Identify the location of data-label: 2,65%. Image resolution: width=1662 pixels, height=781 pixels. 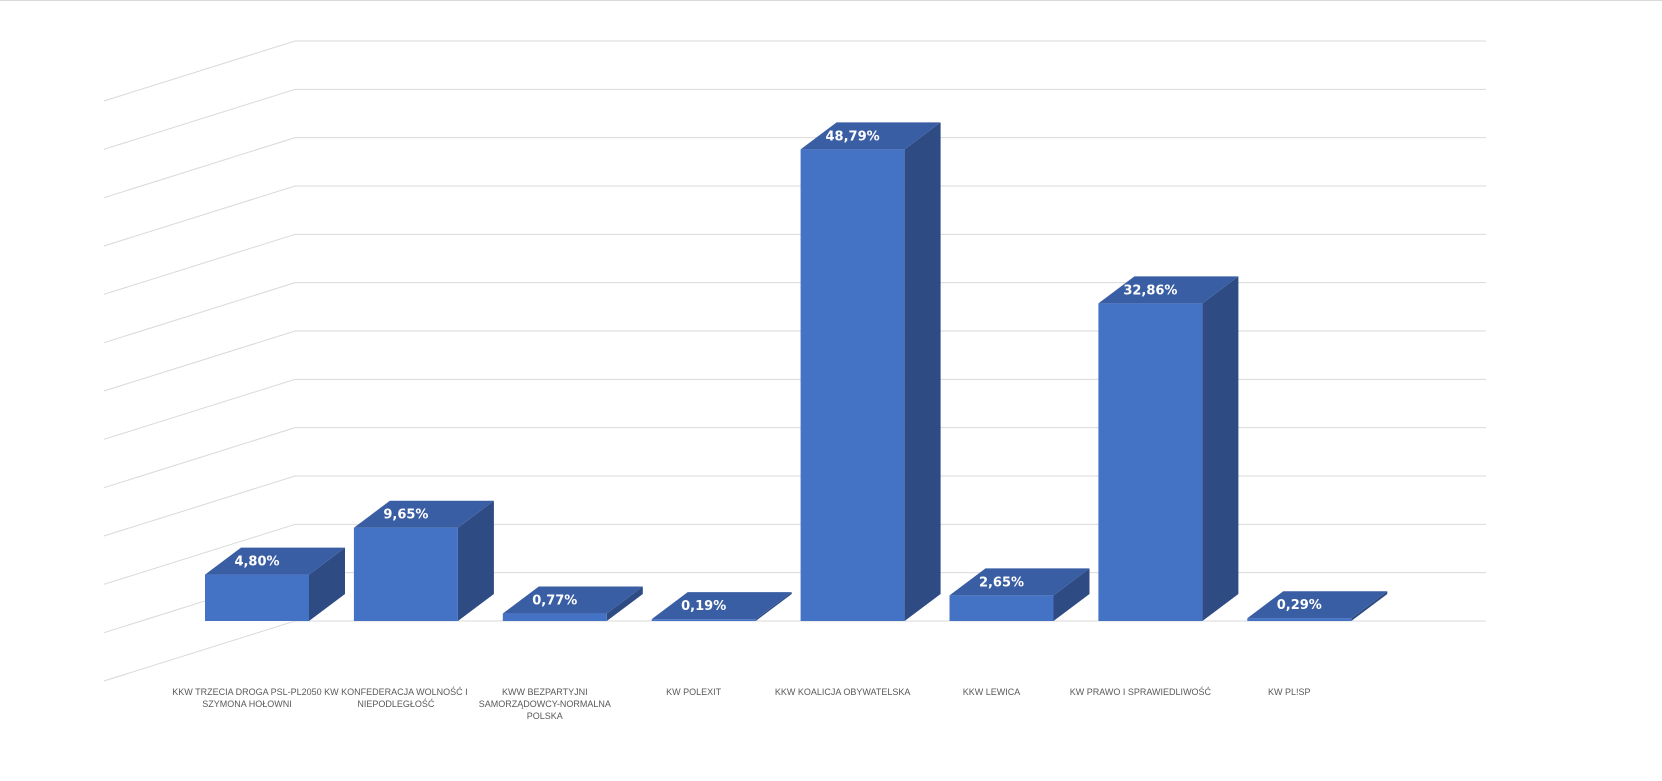
(1001, 582).